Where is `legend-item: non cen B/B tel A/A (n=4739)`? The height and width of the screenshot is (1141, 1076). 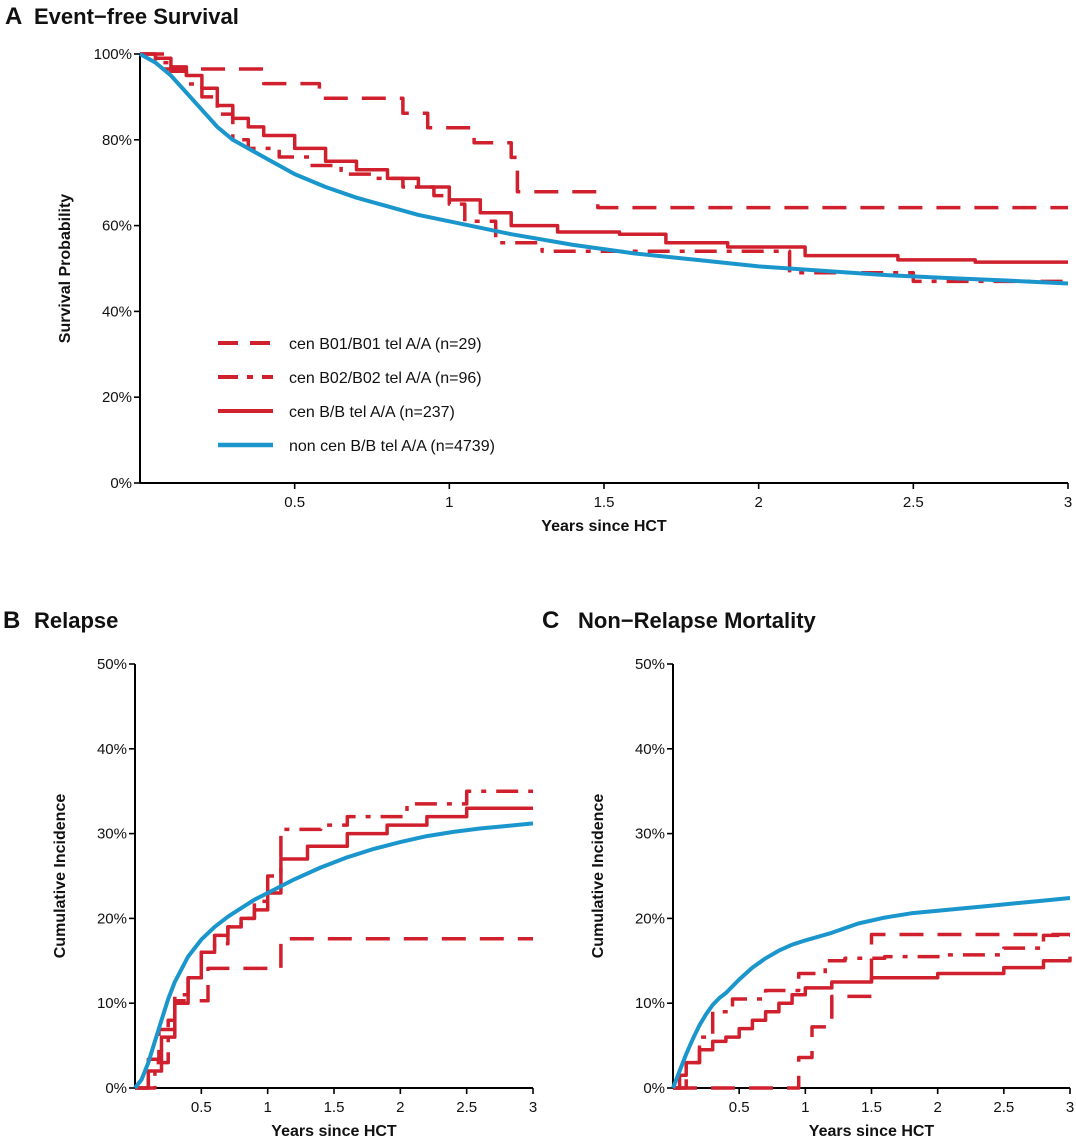 legend-item: non cen B/B tel A/A (n=4739) is located at coordinates (356, 446).